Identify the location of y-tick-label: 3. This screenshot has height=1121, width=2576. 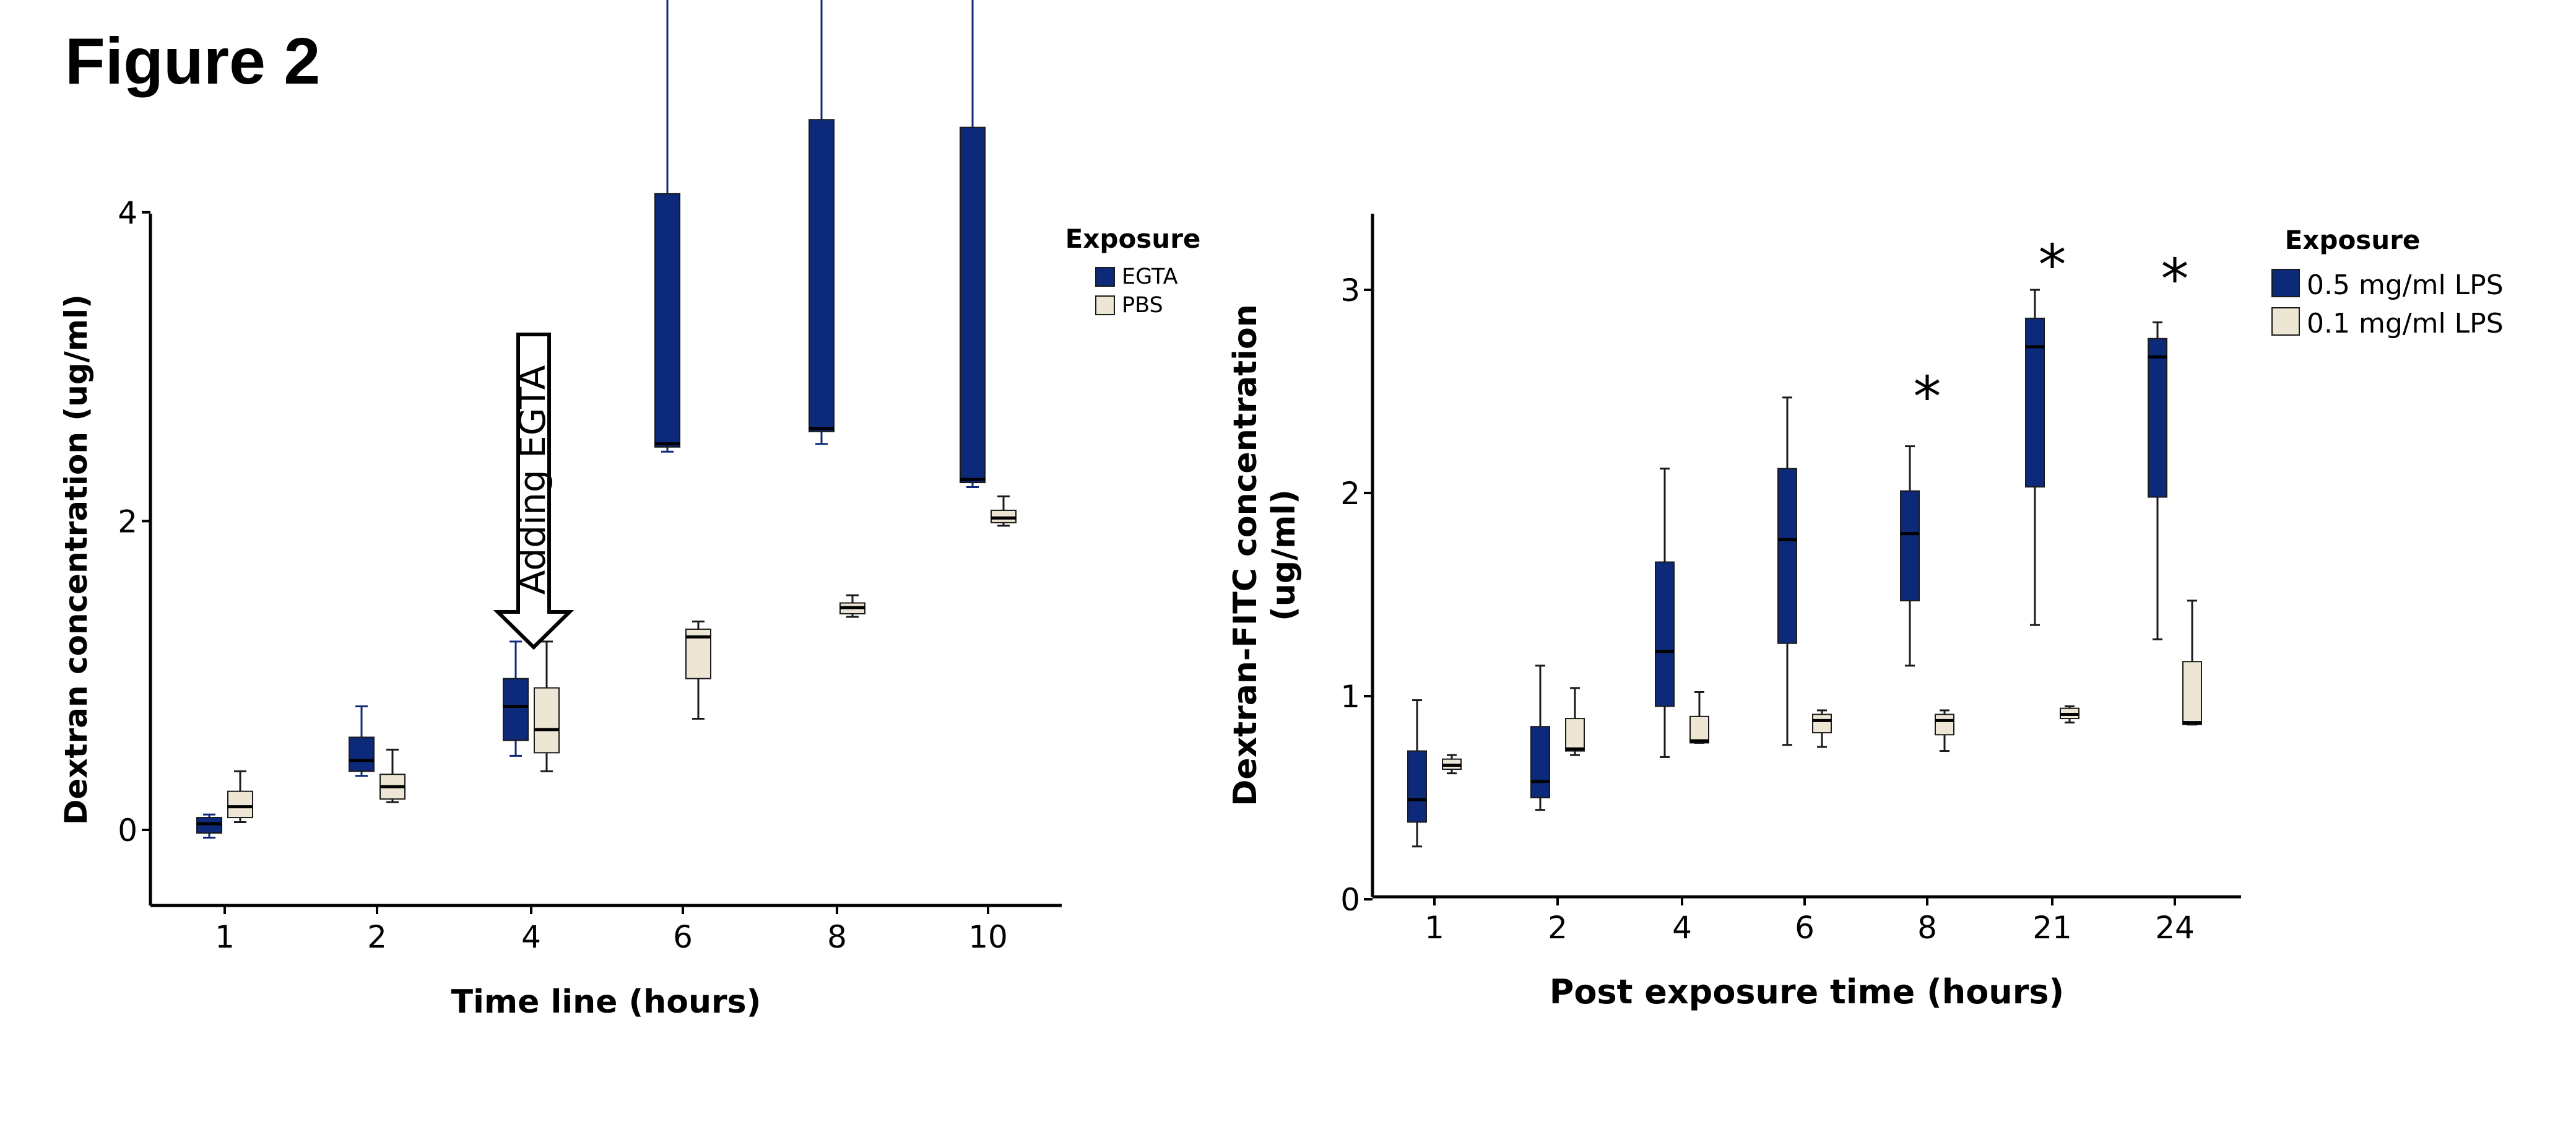
(1350, 290).